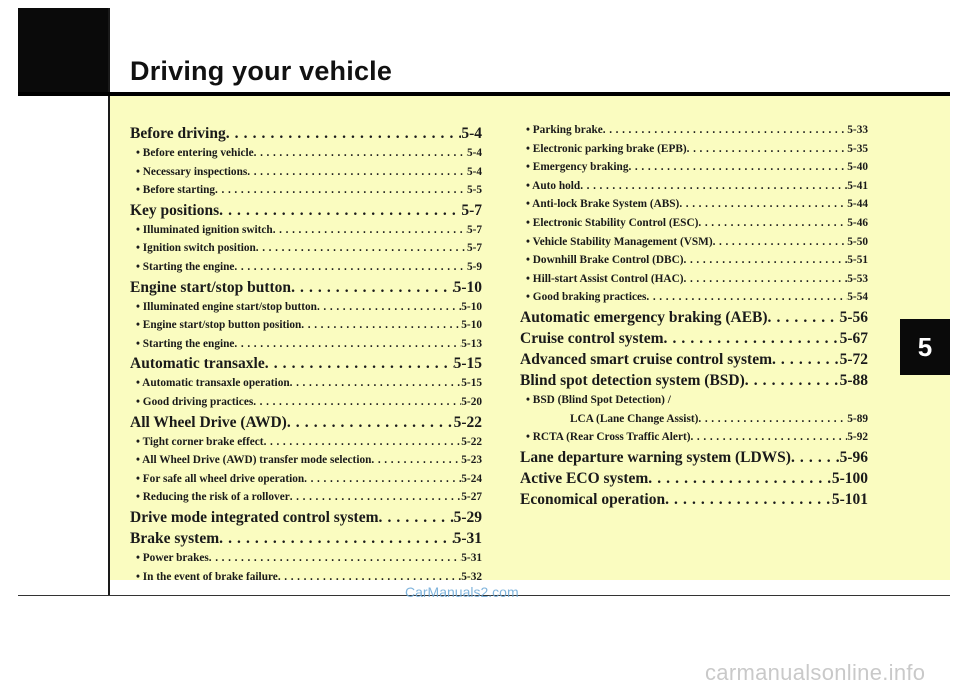 Image resolution: width=960 pixels, height=689 pixels. I want to click on toc-section-entry: Drive mode integrated control system 5-29, so click(306, 517).